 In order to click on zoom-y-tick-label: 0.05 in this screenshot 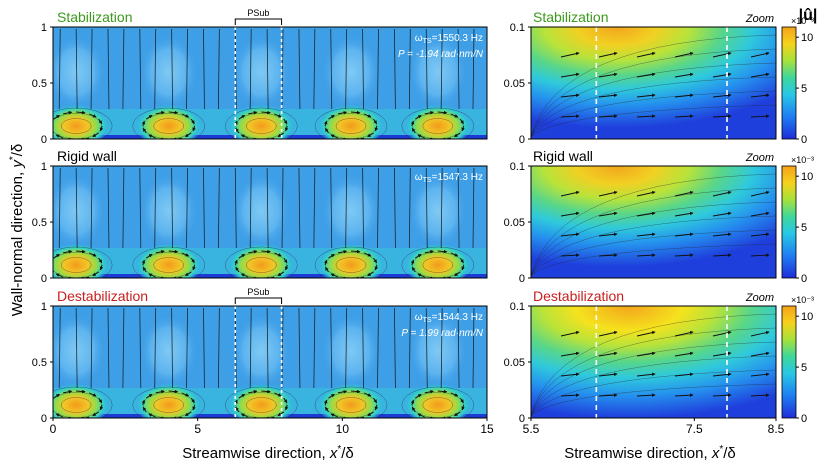, I will do `click(514, 84)`.